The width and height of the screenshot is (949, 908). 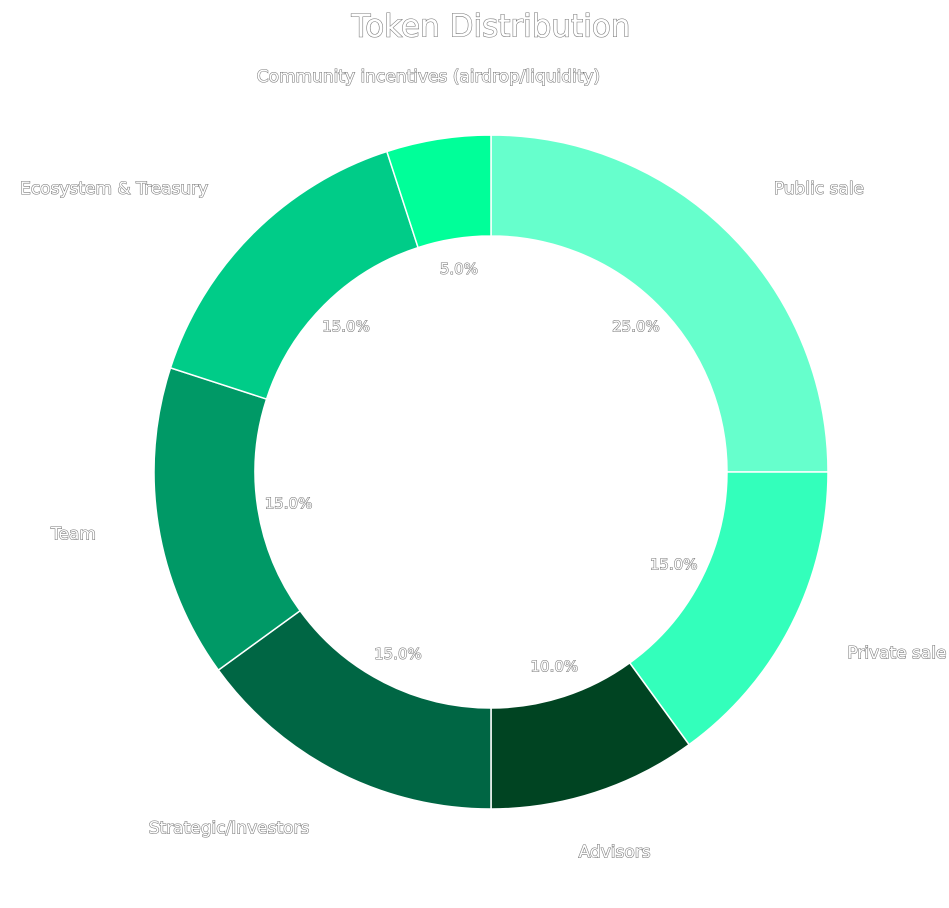 What do you see at coordinates (636, 327) in the screenshot?
I see `value-label: 25.0%` at bounding box center [636, 327].